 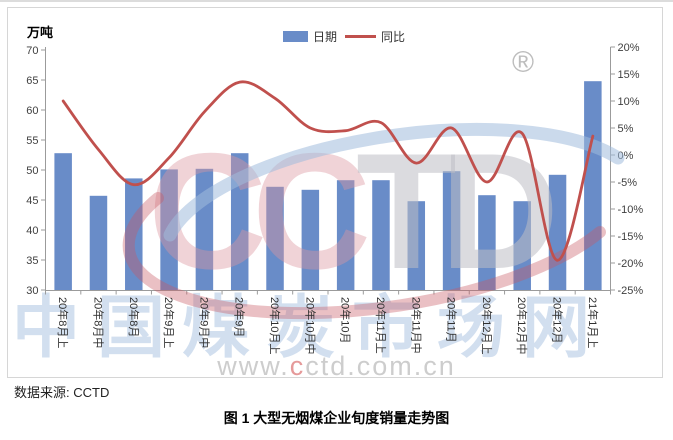 I want to click on right-axis-tick-label: 20%, so click(x=629, y=48).